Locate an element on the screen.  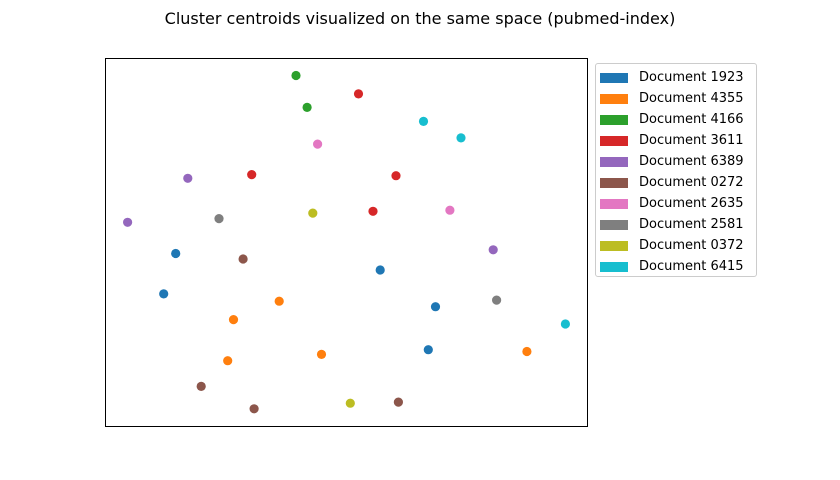
legend-entry: Document 4166 is located at coordinates (676, 119).